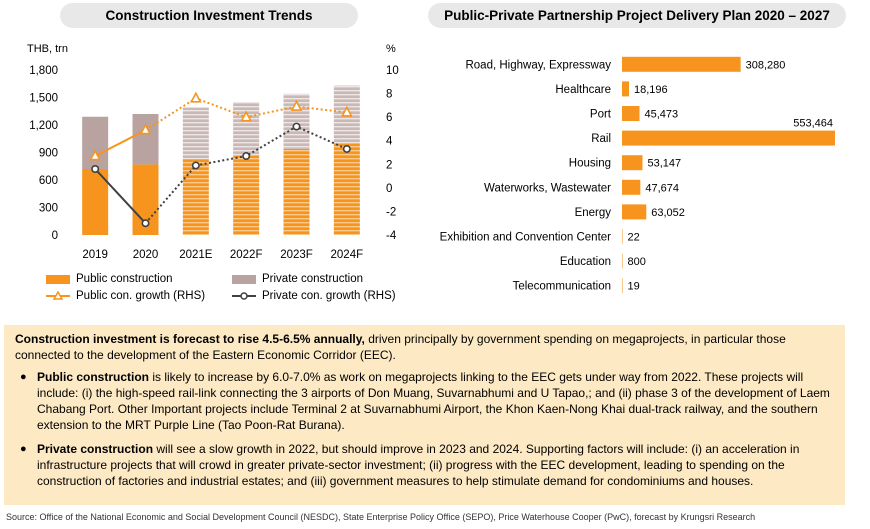  Describe the element at coordinates (637, 262) in the screenshot. I see `value-label: 800` at that location.